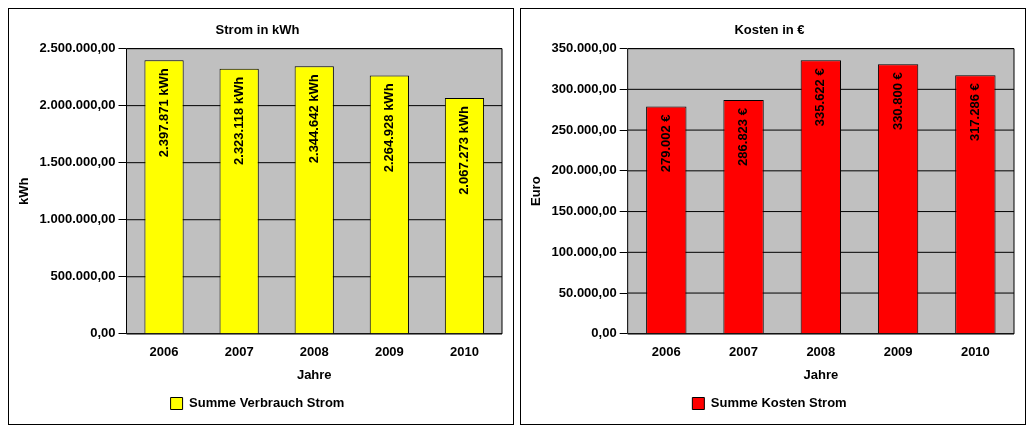 The height and width of the screenshot is (433, 1034). I want to click on y-tick-label: 1.000.000,00, so click(77, 219).